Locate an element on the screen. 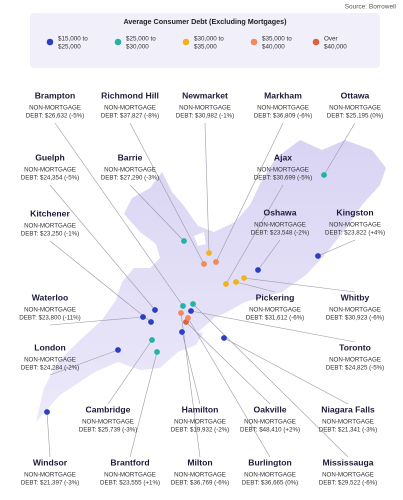 The height and width of the screenshot is (500, 403). debt-value: DEBT: $23,555 (+1%) is located at coordinates (130, 483).